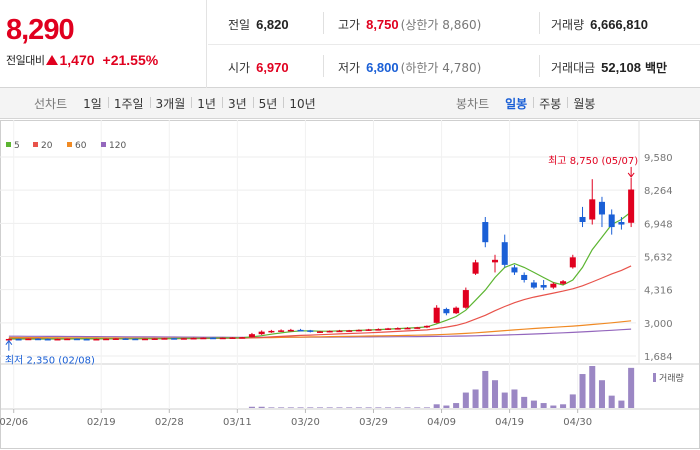  Describe the element at coordinates (128, 103) in the screenshot. I see `line-period-tab-1: 1주일` at that location.